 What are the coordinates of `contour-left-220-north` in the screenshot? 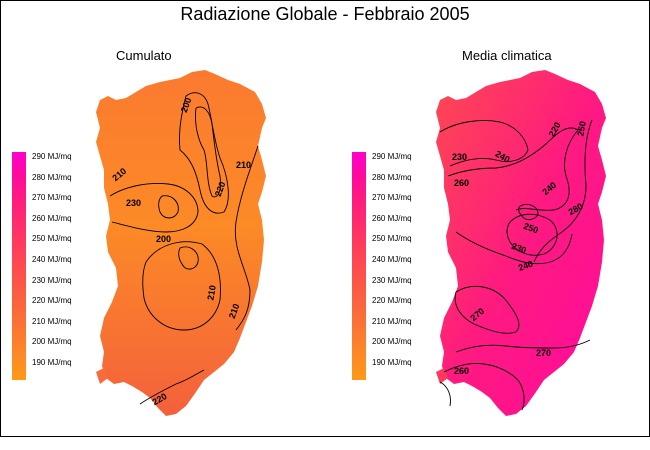 It's located at (208, 152).